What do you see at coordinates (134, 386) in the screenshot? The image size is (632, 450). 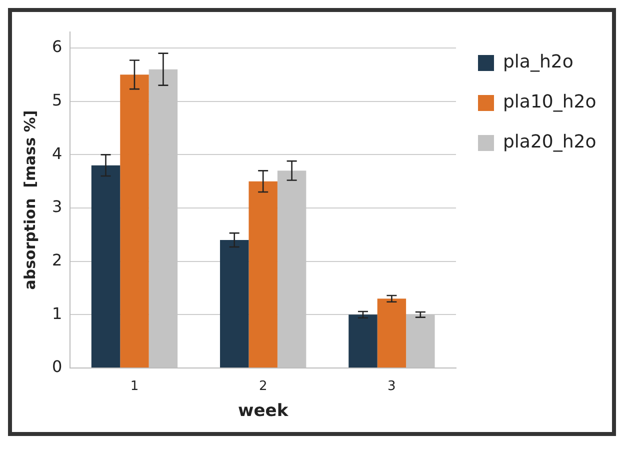 I see `x-tick-label: 1` at bounding box center [134, 386].